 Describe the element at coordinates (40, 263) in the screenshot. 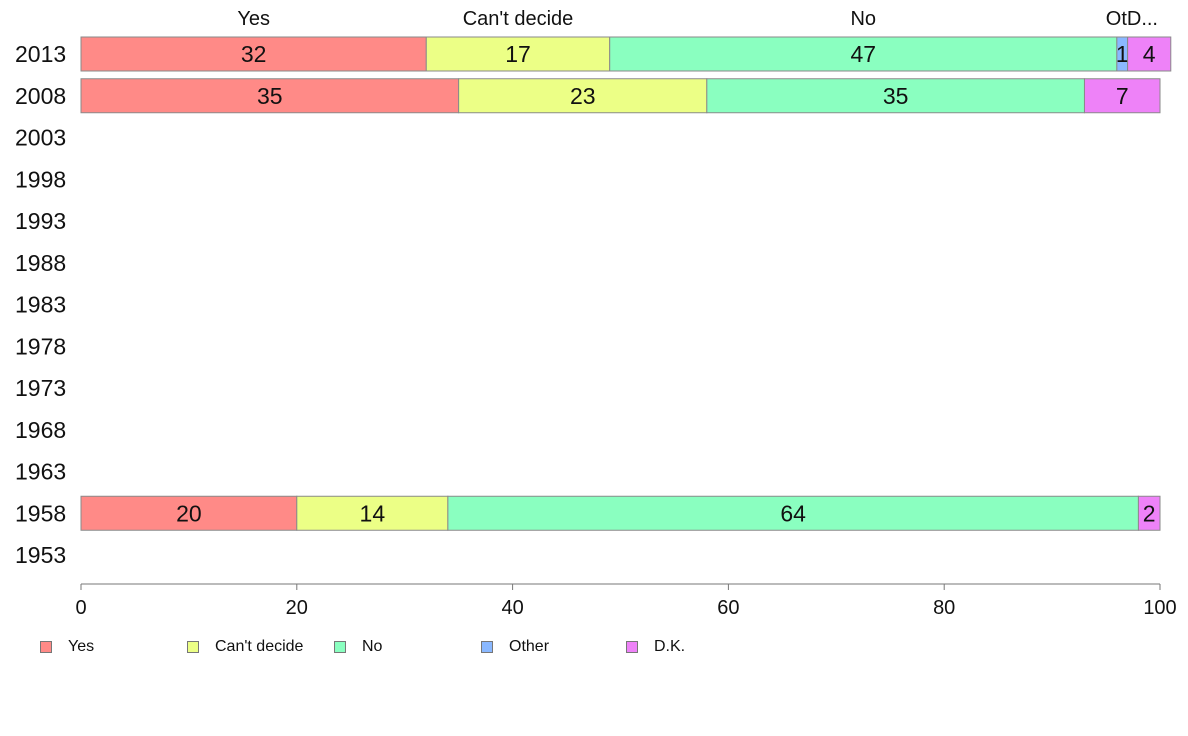

I see `y-tick-label: 1988` at that location.